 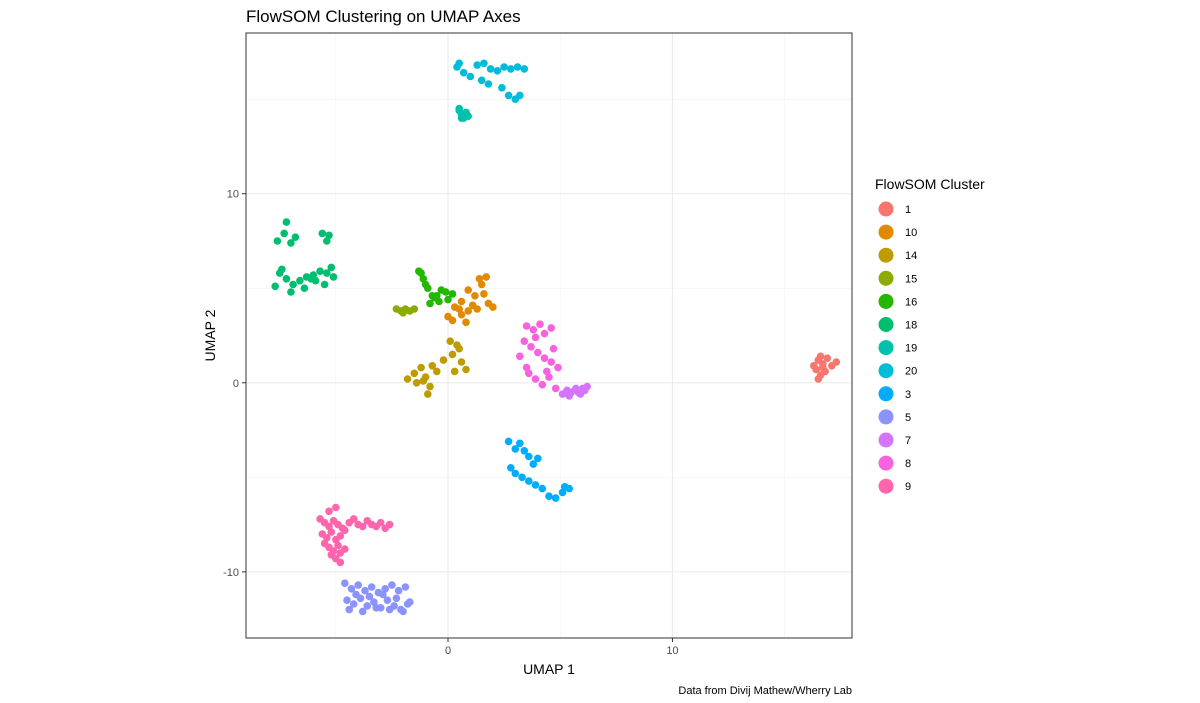 What do you see at coordinates (911, 256) in the screenshot?
I see `legend-label-14: 14` at bounding box center [911, 256].